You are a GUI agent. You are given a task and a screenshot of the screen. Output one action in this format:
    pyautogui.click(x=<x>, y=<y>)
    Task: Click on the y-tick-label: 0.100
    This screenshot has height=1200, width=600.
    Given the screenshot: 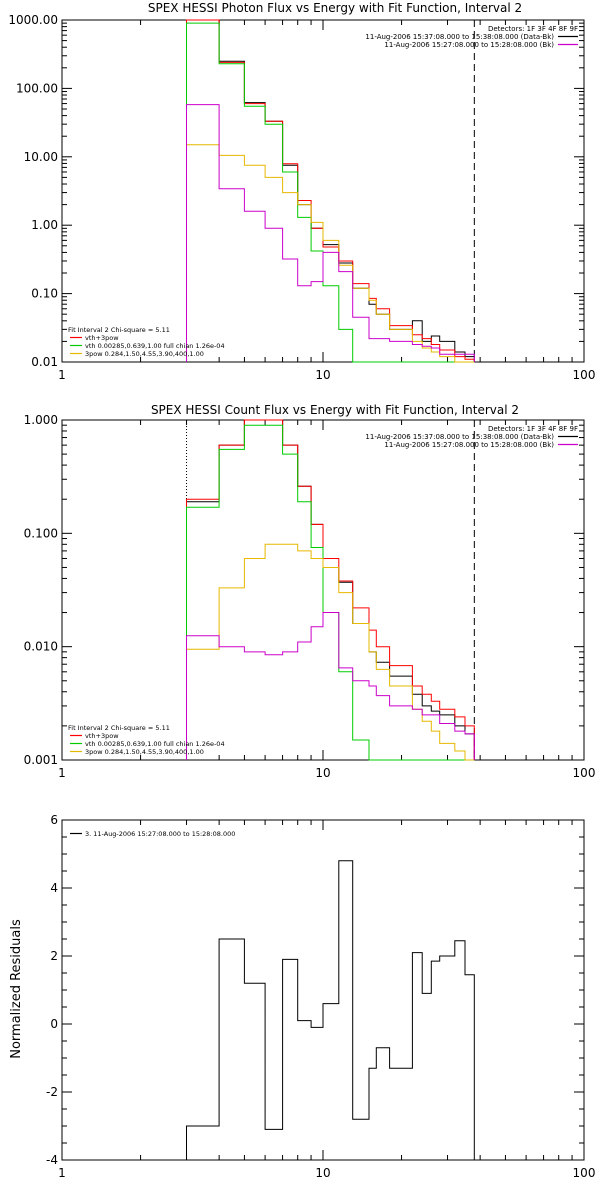 What is the action you would take?
    pyautogui.click(x=41, y=533)
    